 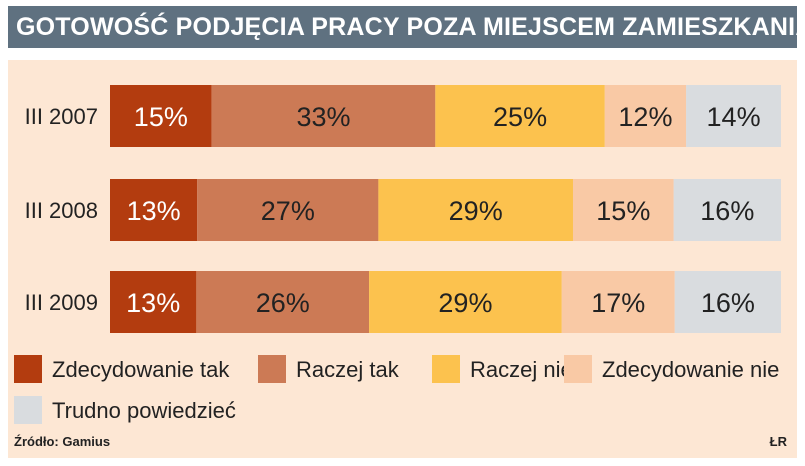 What do you see at coordinates (348, 369) in the screenshot?
I see `legend-label: Raczej tak` at bounding box center [348, 369].